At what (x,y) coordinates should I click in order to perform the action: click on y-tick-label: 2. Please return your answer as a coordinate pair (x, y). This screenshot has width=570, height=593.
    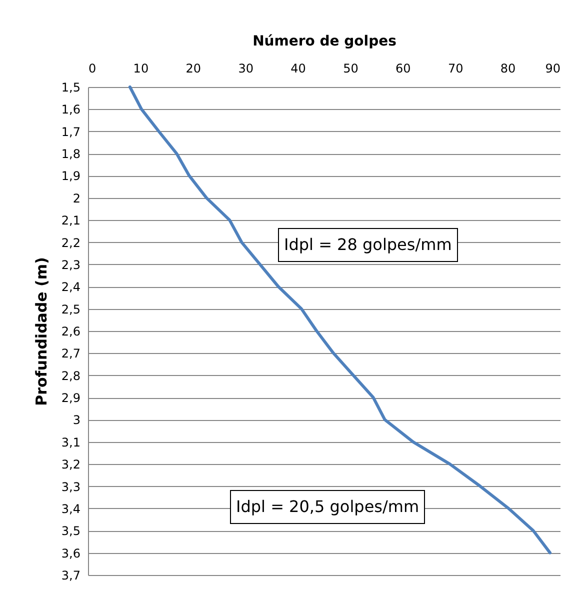
    Looking at the image, I should click on (76, 198).